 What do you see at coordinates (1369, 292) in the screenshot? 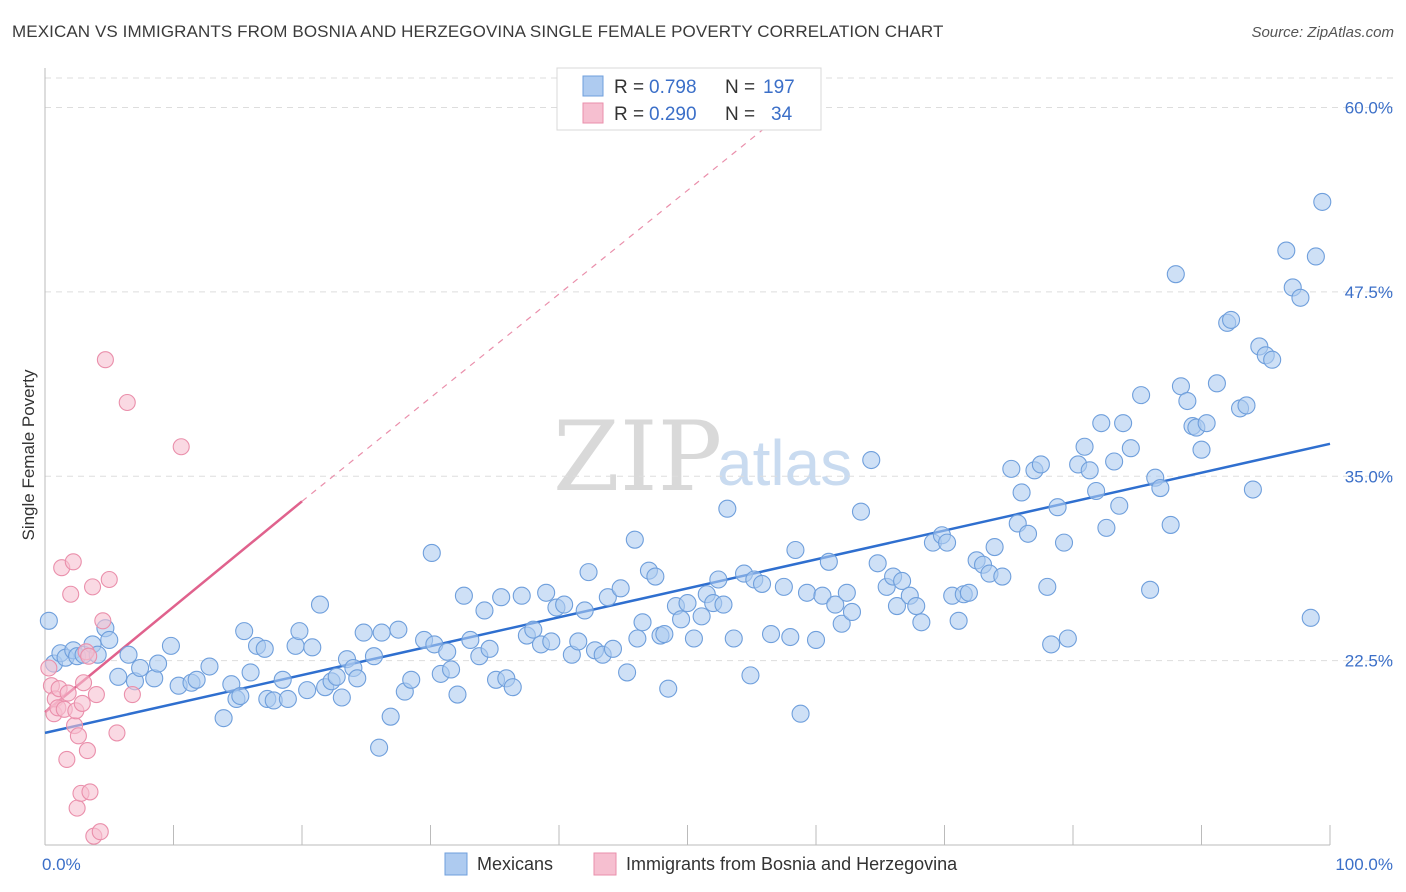
I see `y-tick-label: 47.5%` at bounding box center [1369, 292].